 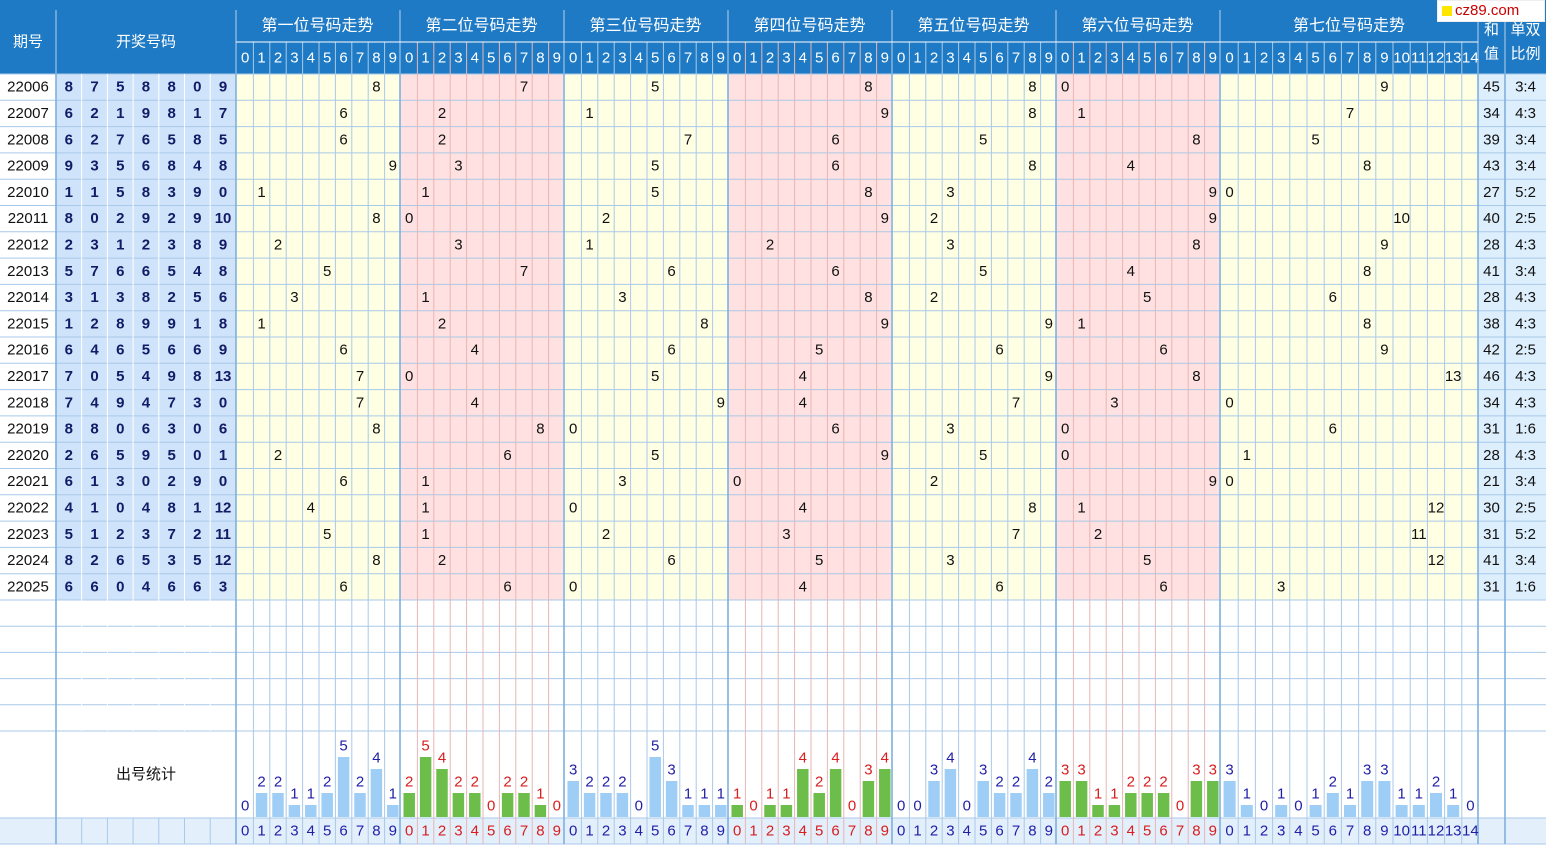 What do you see at coordinates (317, 26) in the screenshot?
I see `group-header: 第一位号码走势` at bounding box center [317, 26].